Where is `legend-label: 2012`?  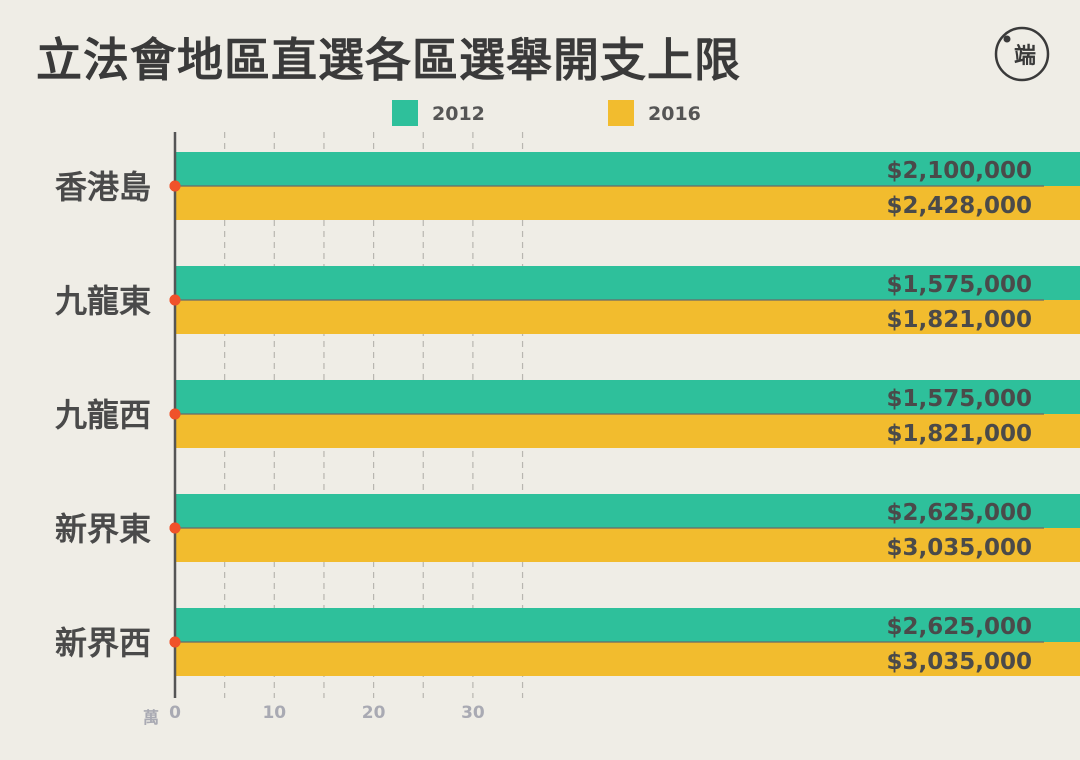
legend-label: 2012 is located at coordinates (458, 114).